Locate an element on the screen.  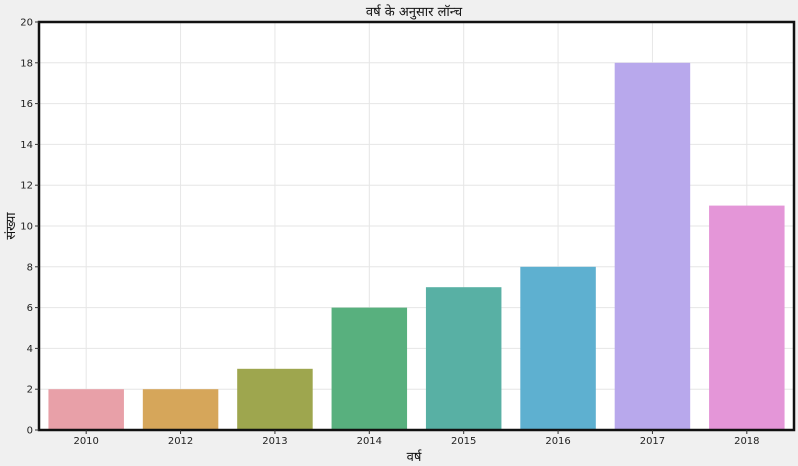
chart-title: वर्ष के अनुसार लॉन्च is located at coordinates (414, 12).